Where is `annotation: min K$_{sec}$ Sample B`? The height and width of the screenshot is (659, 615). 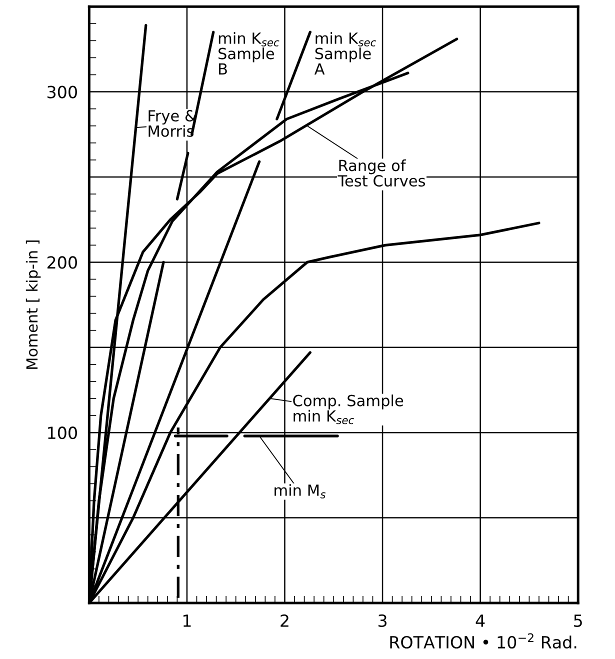
annotation: min K$_{sec}$ Sample B is located at coordinates (249, 53).